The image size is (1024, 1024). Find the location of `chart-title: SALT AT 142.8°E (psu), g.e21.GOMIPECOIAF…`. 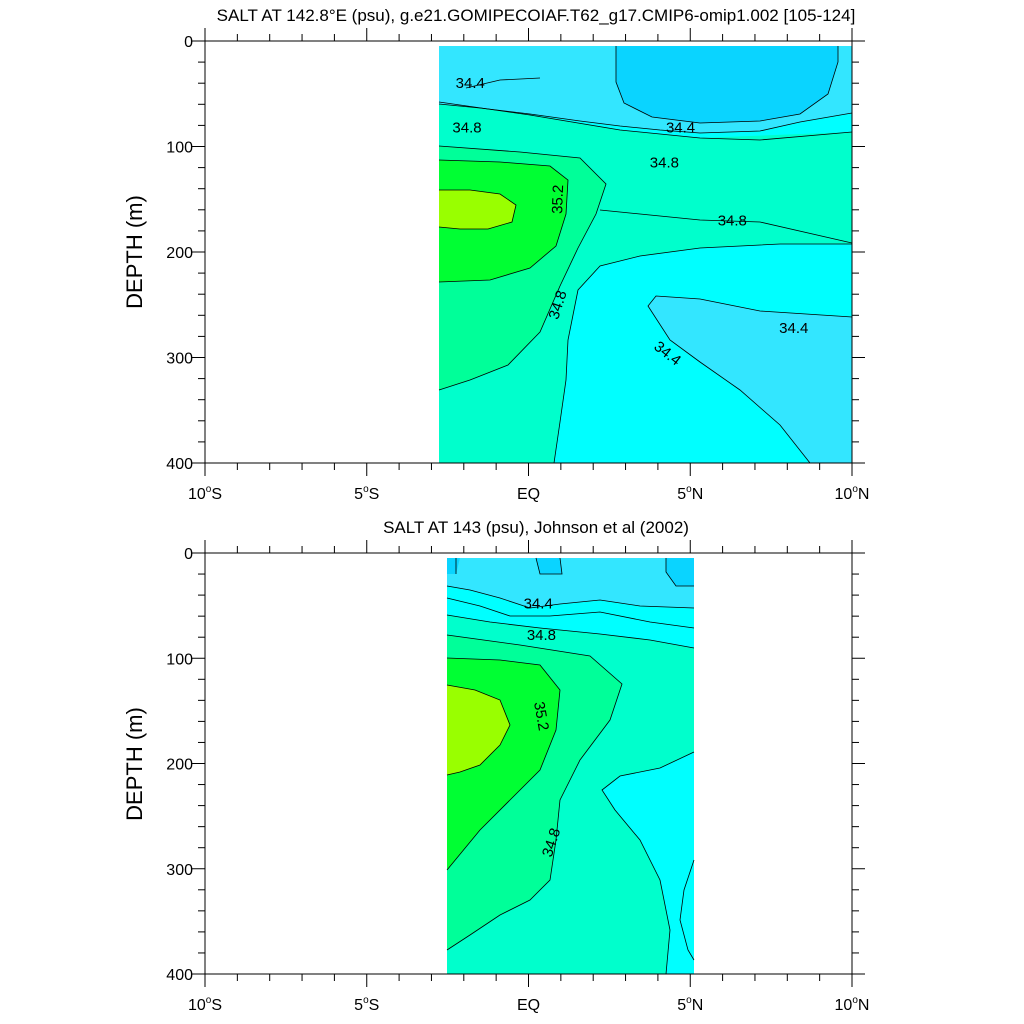

chart-title: SALT AT 142.8°E (psu), g.e21.GOMIPECOIAF… is located at coordinates (536, 15).